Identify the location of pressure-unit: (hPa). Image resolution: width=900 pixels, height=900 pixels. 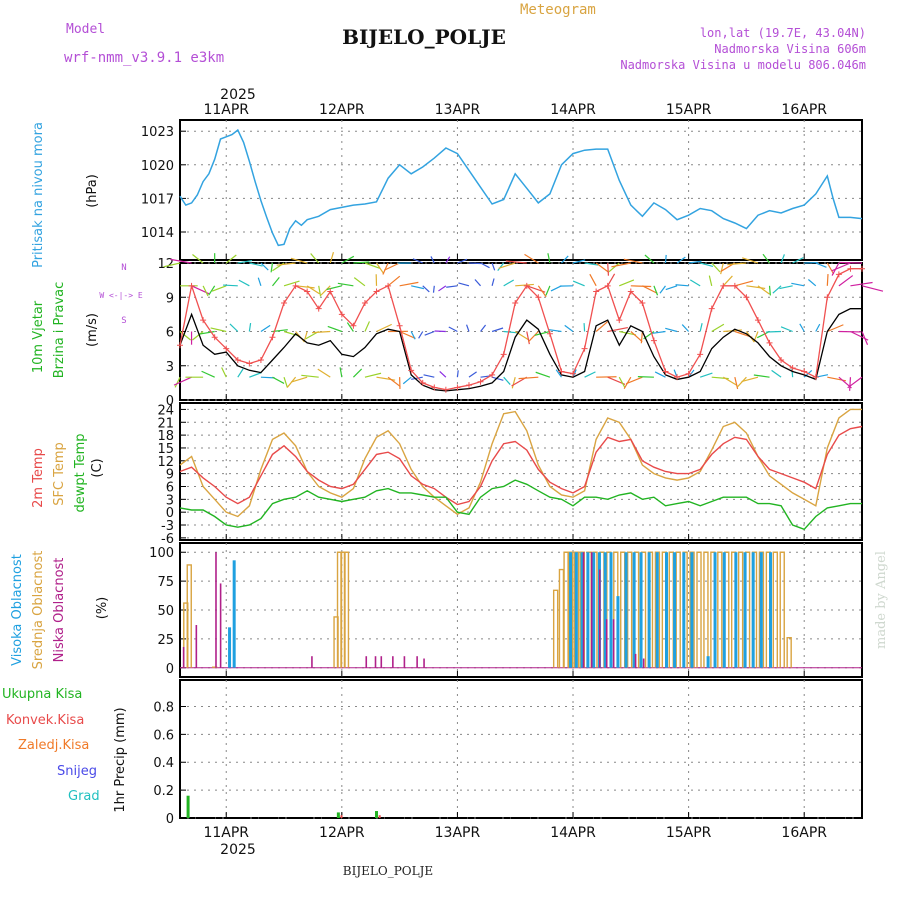
(92, 191).